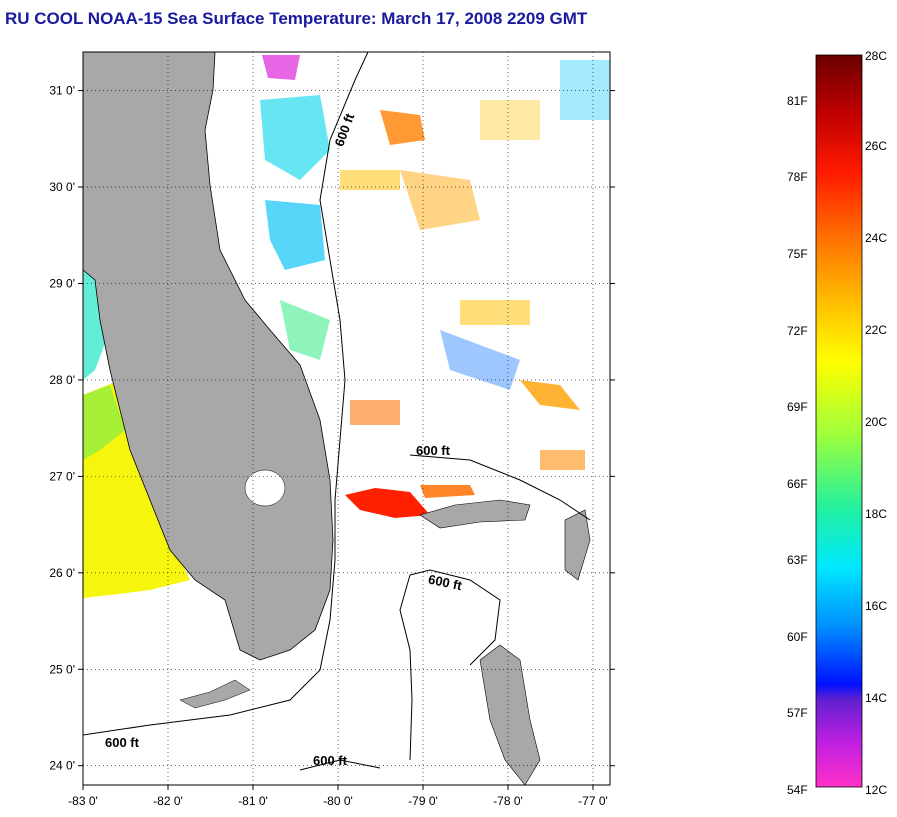  What do you see at coordinates (387, 503) in the screenshot?
I see `sst-patch-gulfstream` at bounding box center [387, 503].